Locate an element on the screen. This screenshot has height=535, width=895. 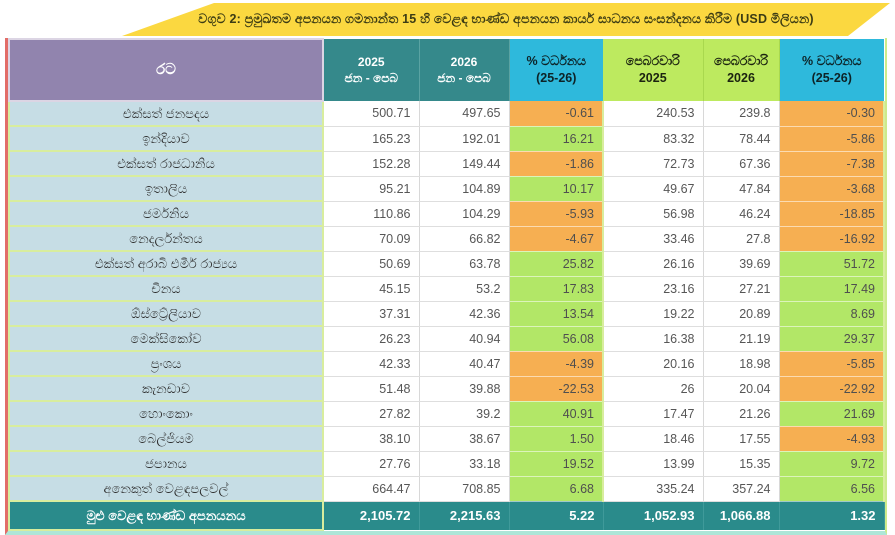
export-value-cell: 20.89 is located at coordinates (741, 314).